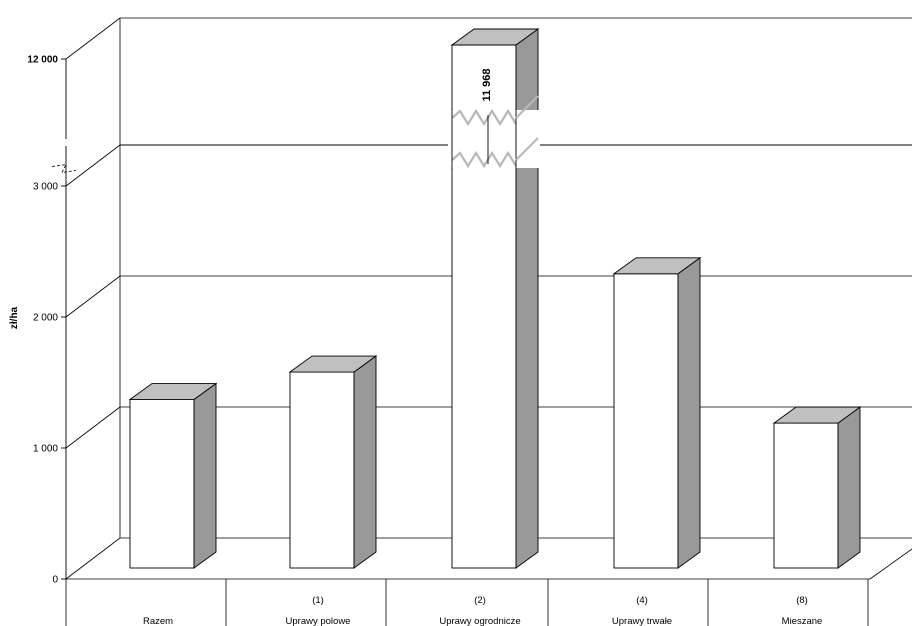 This screenshot has height=626, width=912. Describe the element at coordinates (93, 296) in the screenshot. I see `gridline-2-depth` at that location.